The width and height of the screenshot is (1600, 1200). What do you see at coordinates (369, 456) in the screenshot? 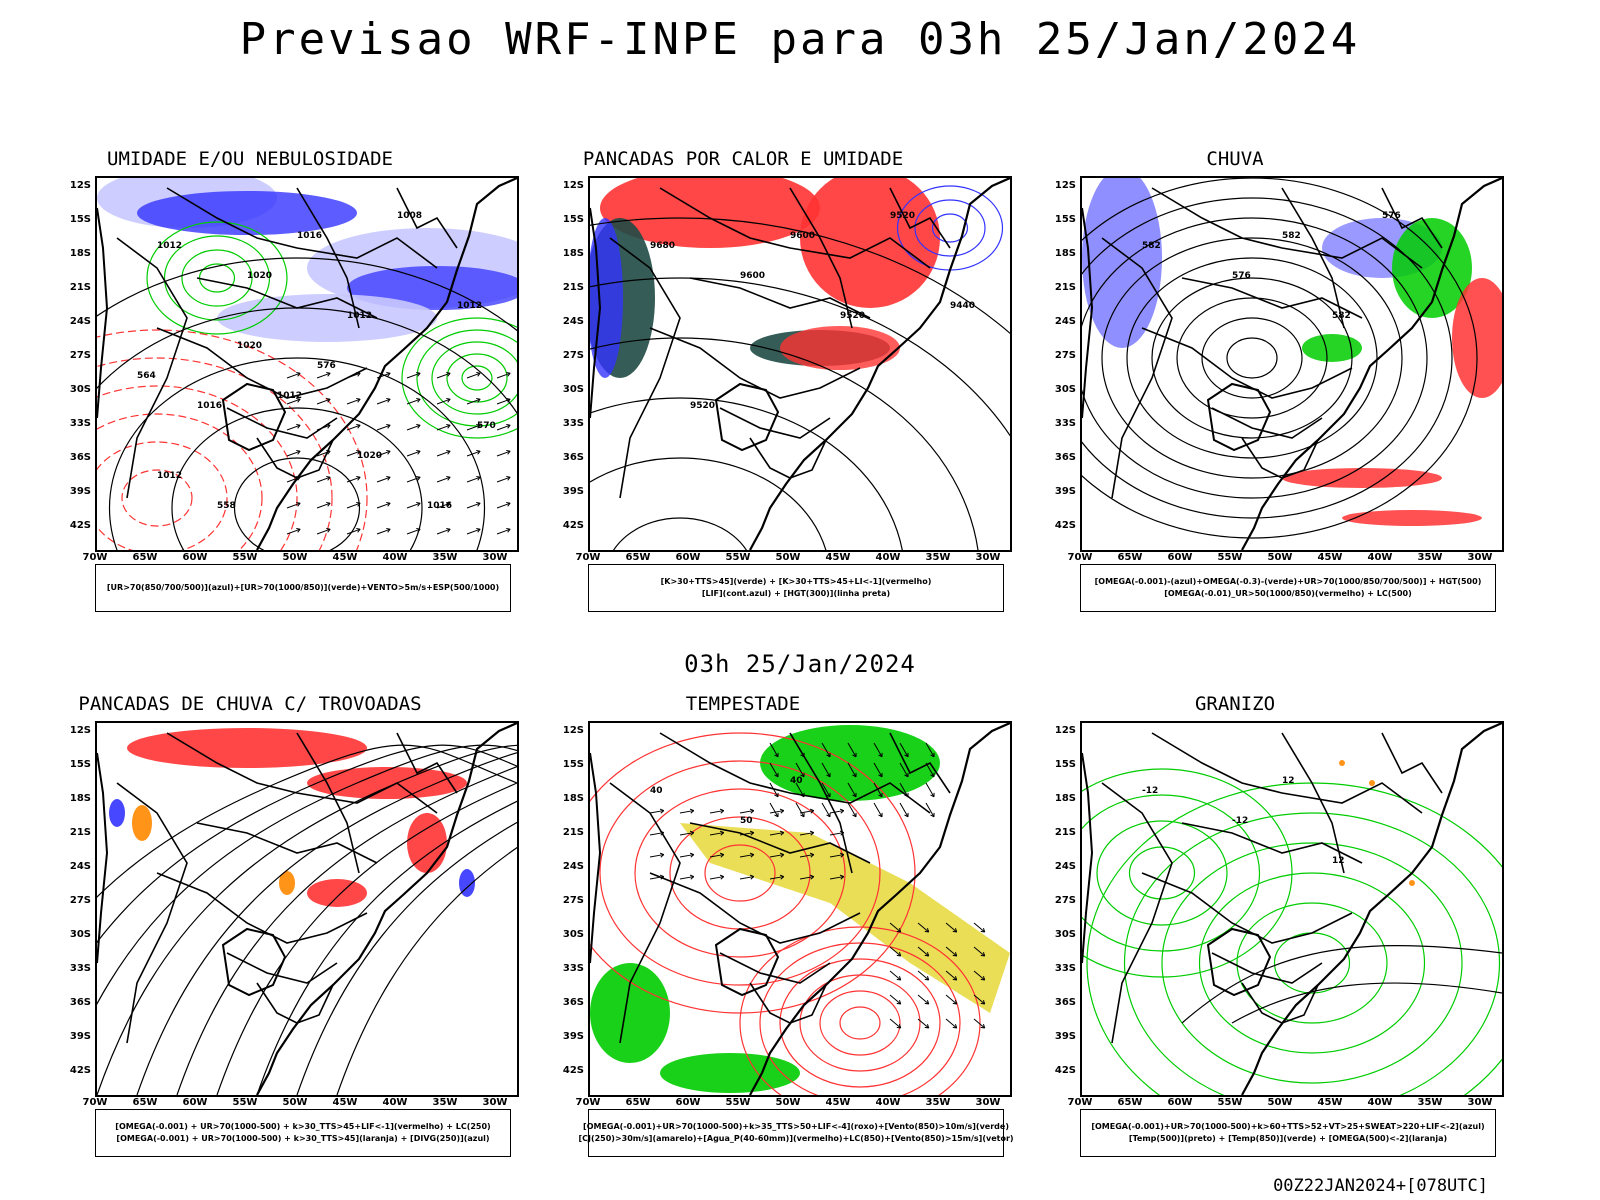
I see `contour-label: 1020` at bounding box center [369, 456].